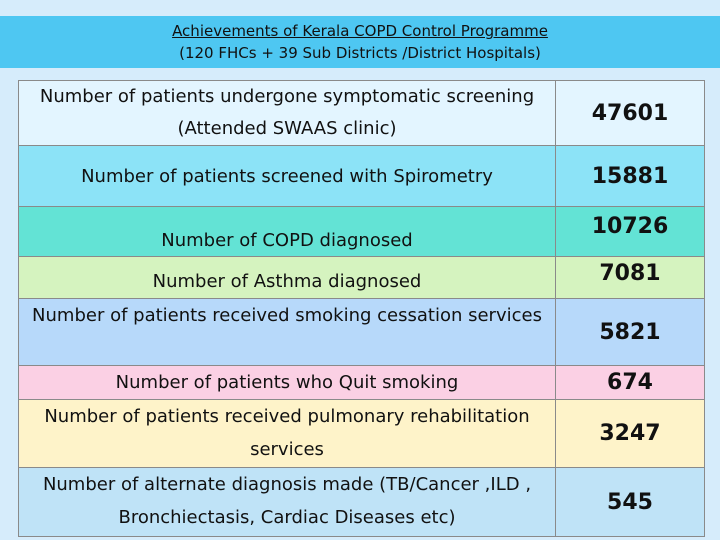 The width and height of the screenshot is (720, 540). What do you see at coordinates (630, 176) in the screenshot?
I see `row-value: 15881` at bounding box center [630, 176].